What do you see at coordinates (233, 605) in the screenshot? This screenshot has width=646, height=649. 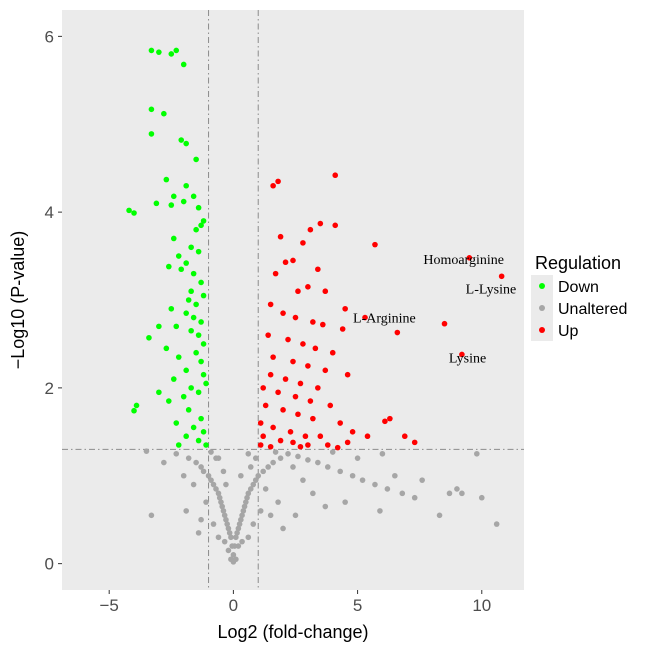 I see `x-tick-label-1: 0` at bounding box center [233, 605].